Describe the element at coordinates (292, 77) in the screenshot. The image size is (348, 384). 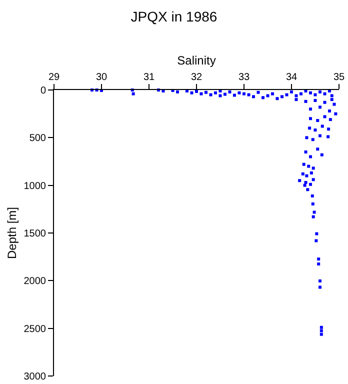
I see `x-tick-label: 34` at that location.